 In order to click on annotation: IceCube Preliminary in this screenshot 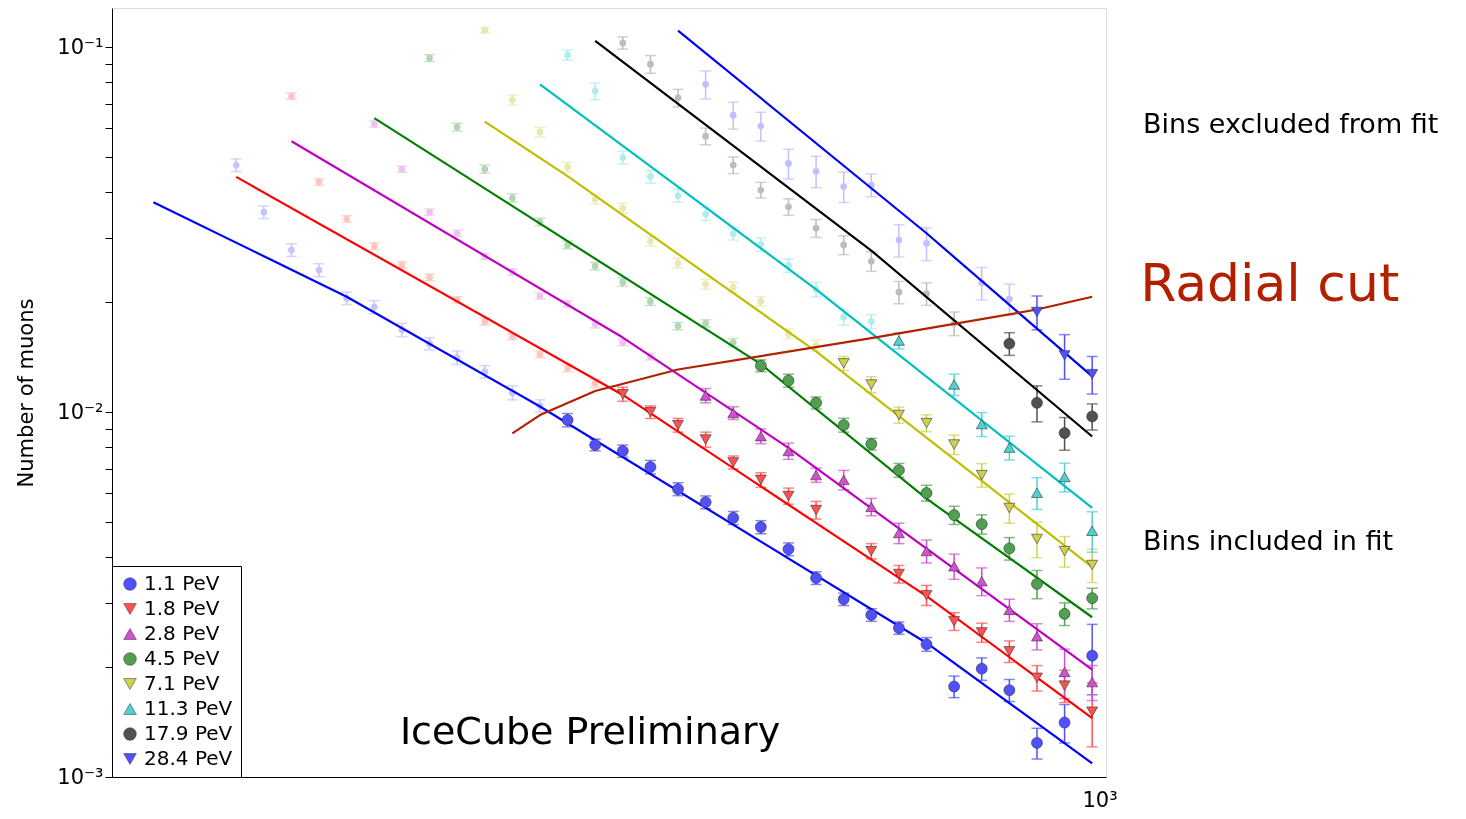, I will do `click(590, 731)`.